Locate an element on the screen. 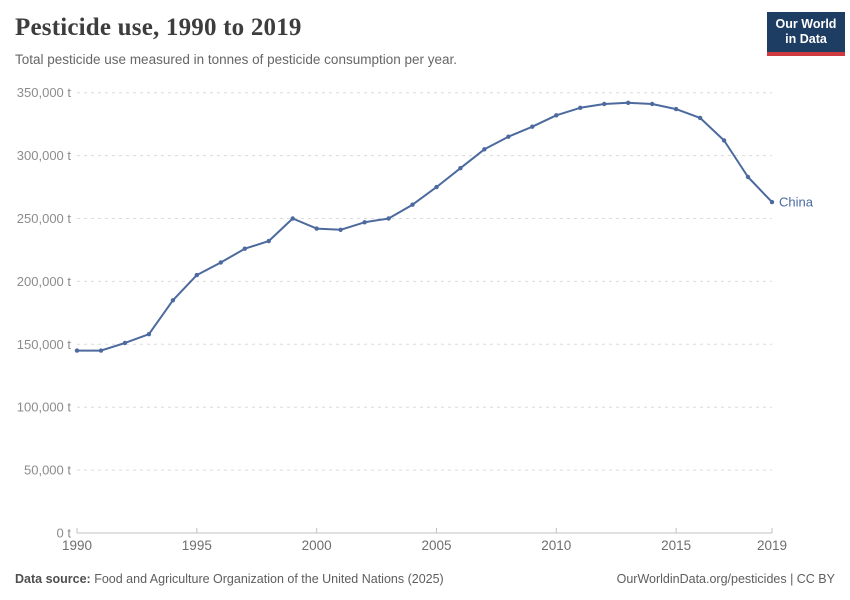 This screenshot has height=600, width=850. owid-logo-line1: Our World is located at coordinates (806, 24).